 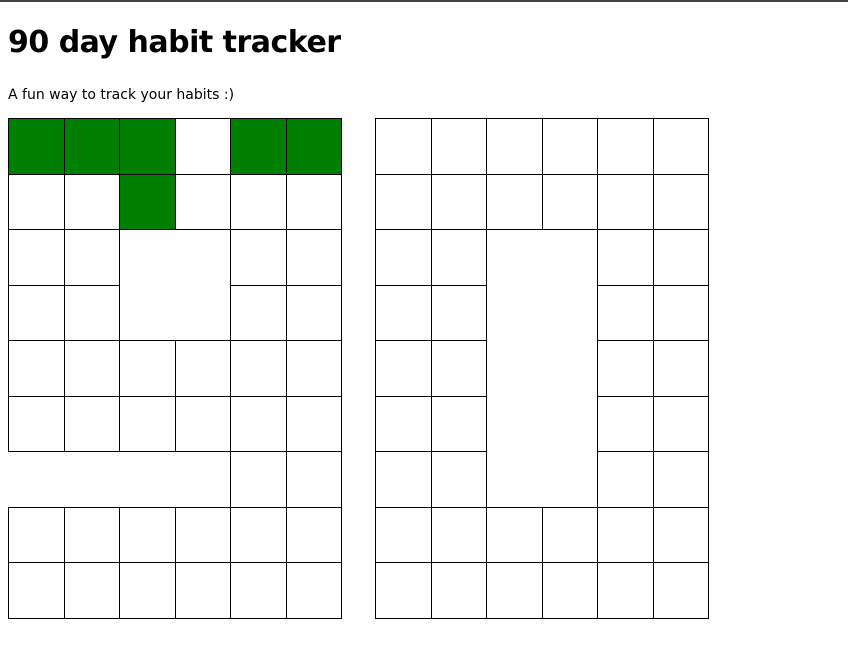 I want to click on top-border, so click(x=424, y=1).